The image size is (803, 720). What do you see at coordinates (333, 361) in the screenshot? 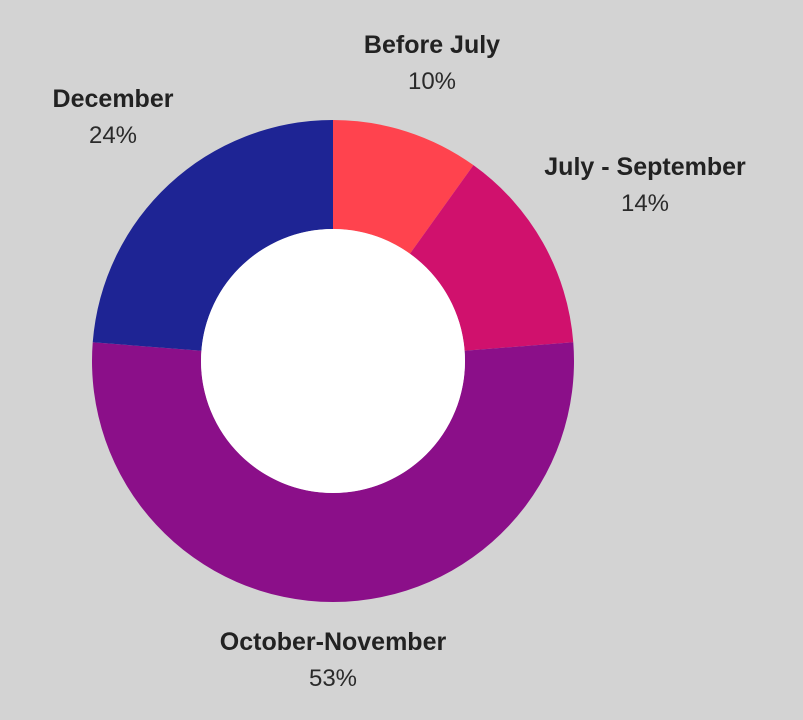
I see `donut-hole` at bounding box center [333, 361].